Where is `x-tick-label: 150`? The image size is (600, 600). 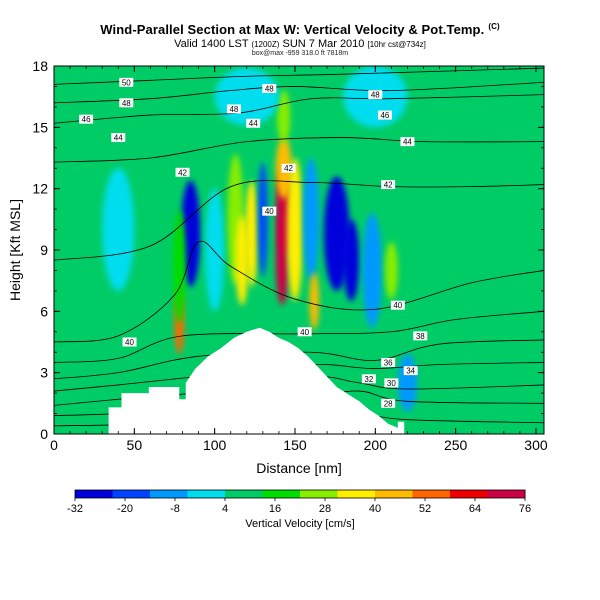
x-tick-label: 150 is located at coordinates (295, 445).